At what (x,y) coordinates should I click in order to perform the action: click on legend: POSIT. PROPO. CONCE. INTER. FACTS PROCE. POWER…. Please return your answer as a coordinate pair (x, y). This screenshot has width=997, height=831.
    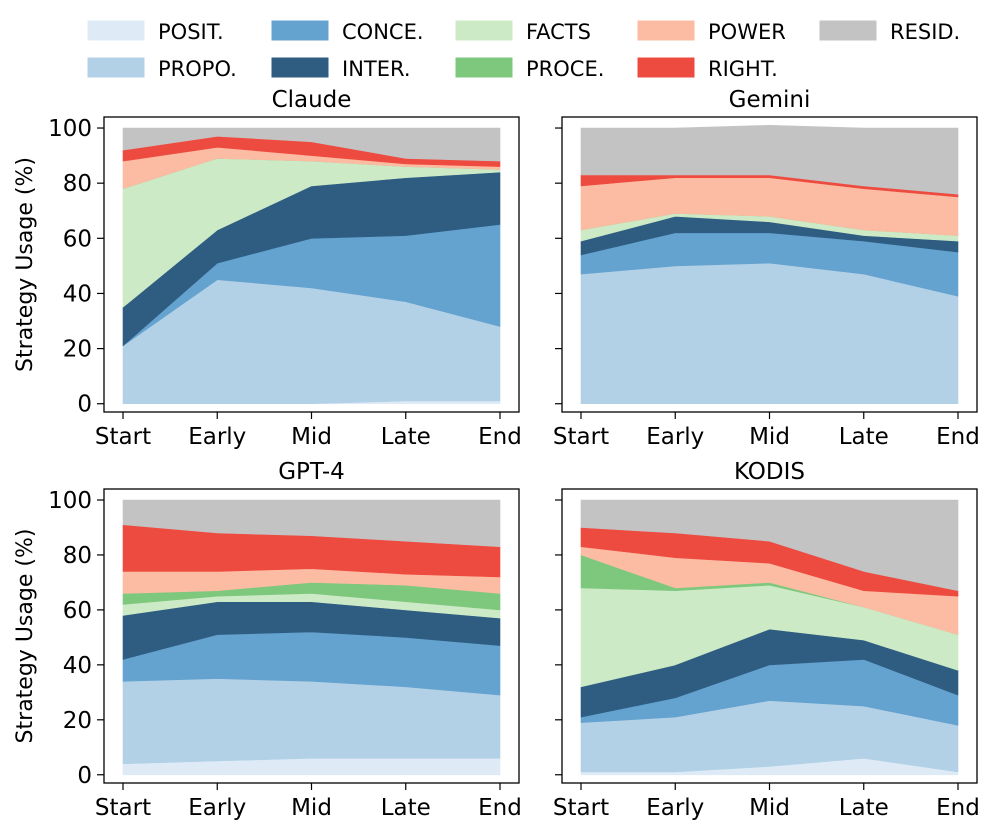
    Looking at the image, I should click on (523, 50).